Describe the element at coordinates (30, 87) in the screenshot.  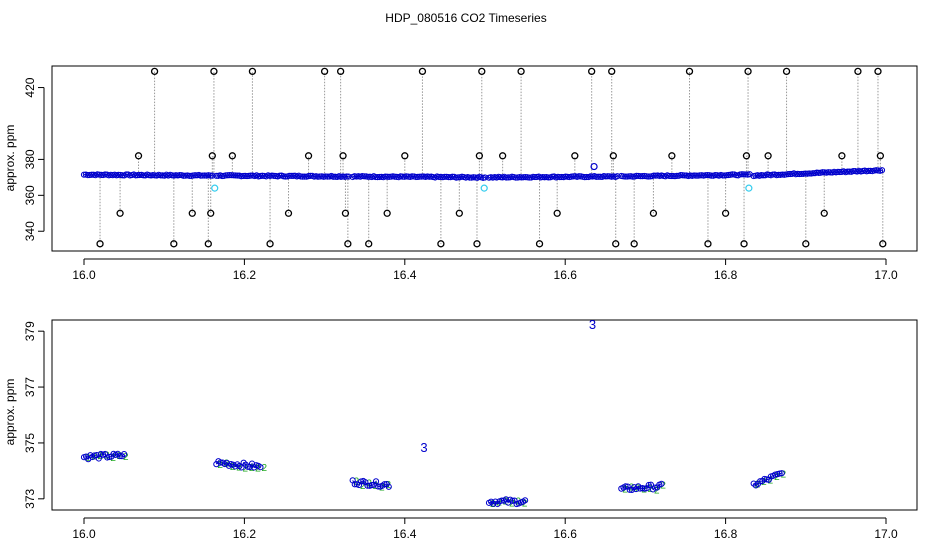
I see `y-tick-label: 420` at that location.